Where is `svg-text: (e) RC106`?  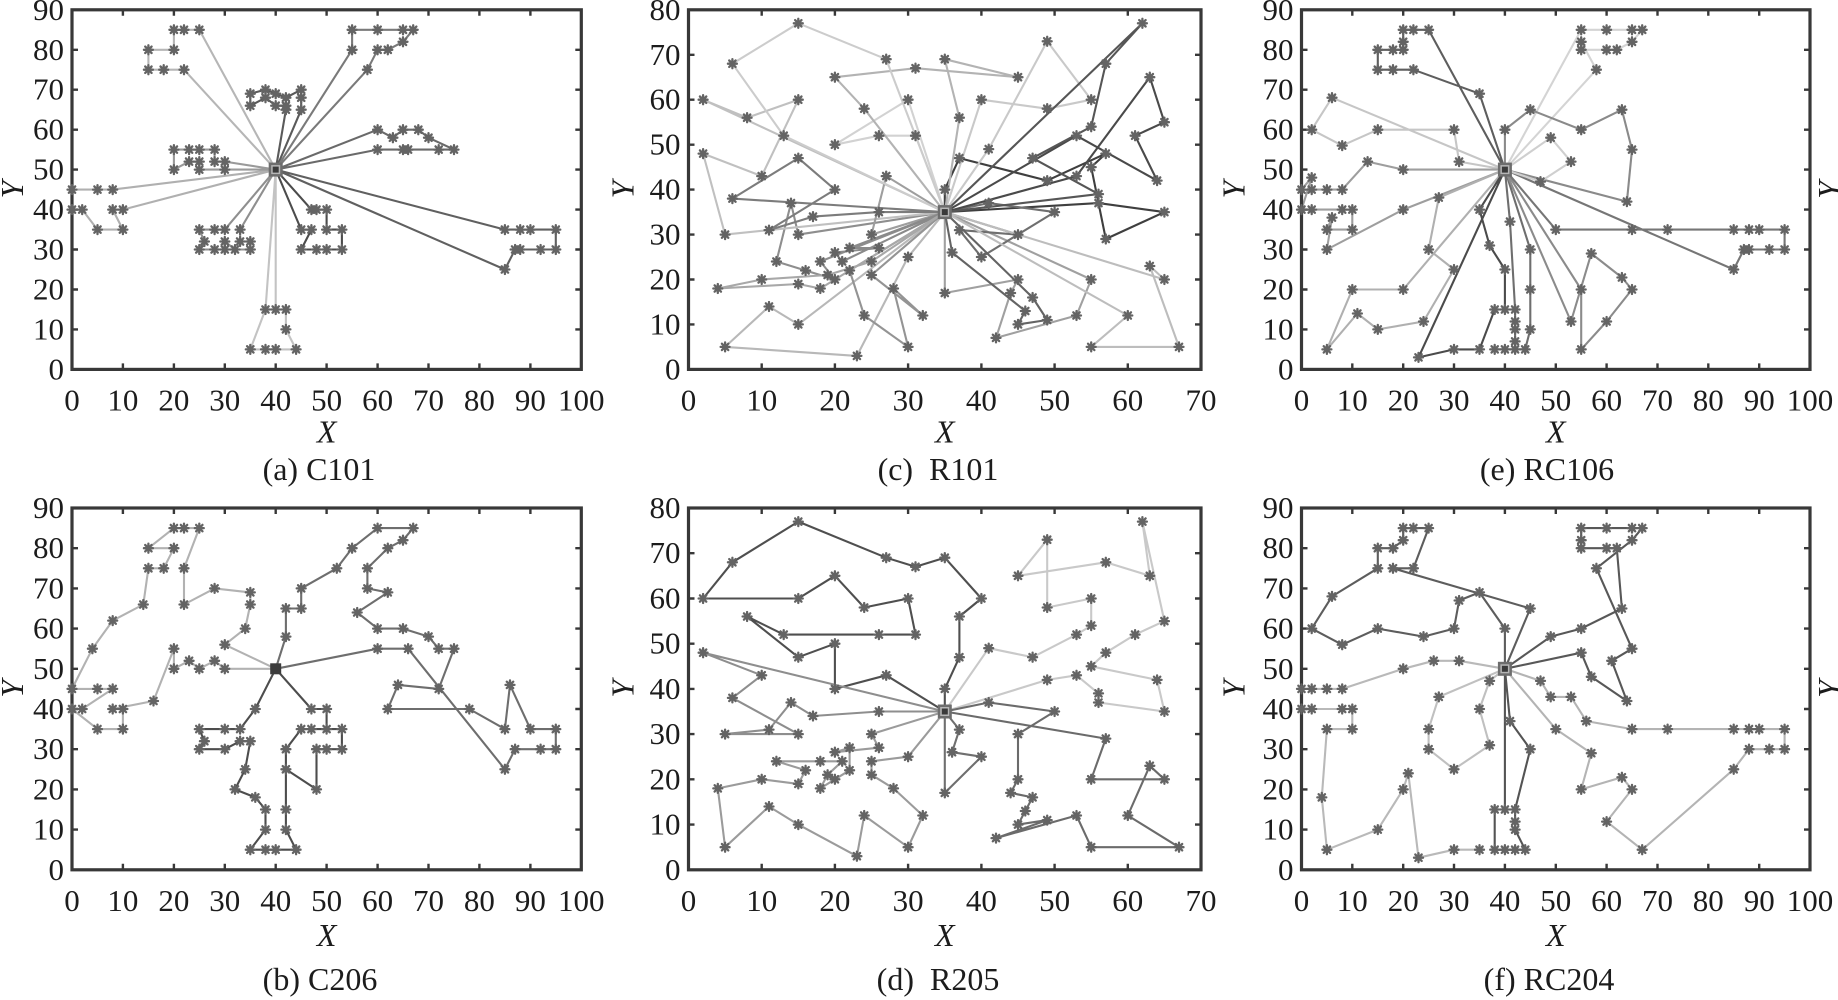
svg-text: (e) RC106 is located at coordinates (1547, 469).